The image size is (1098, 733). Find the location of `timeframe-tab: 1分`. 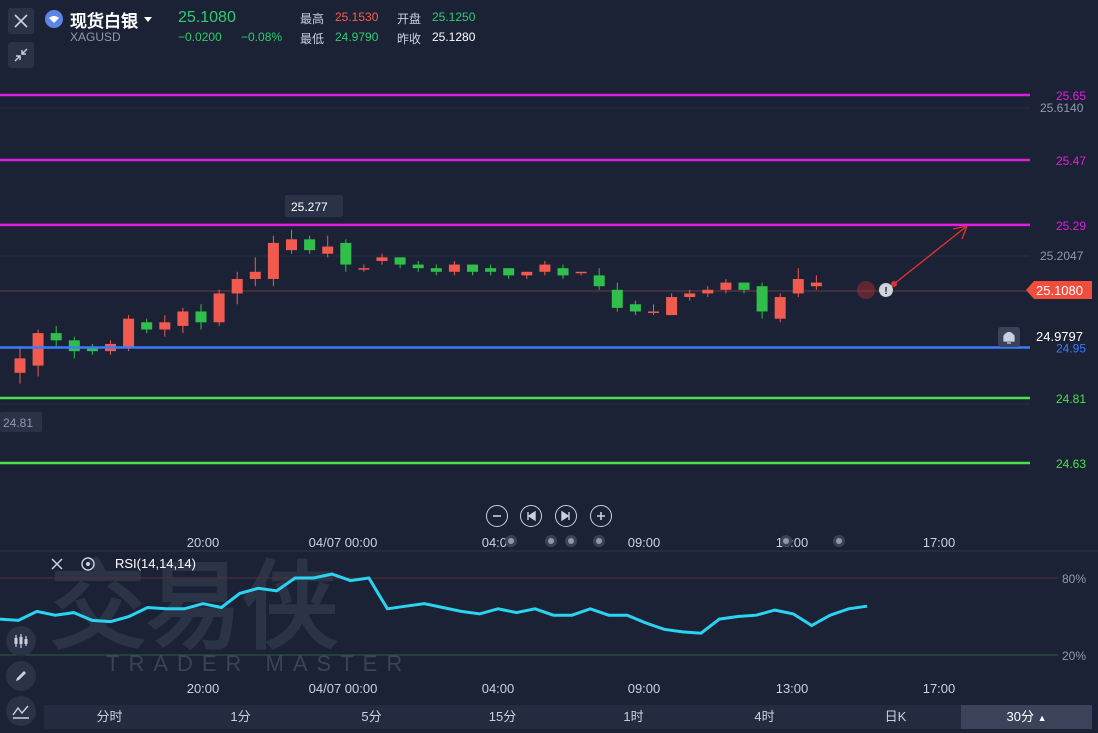

timeframe-tab: 1分 is located at coordinates (240, 716).